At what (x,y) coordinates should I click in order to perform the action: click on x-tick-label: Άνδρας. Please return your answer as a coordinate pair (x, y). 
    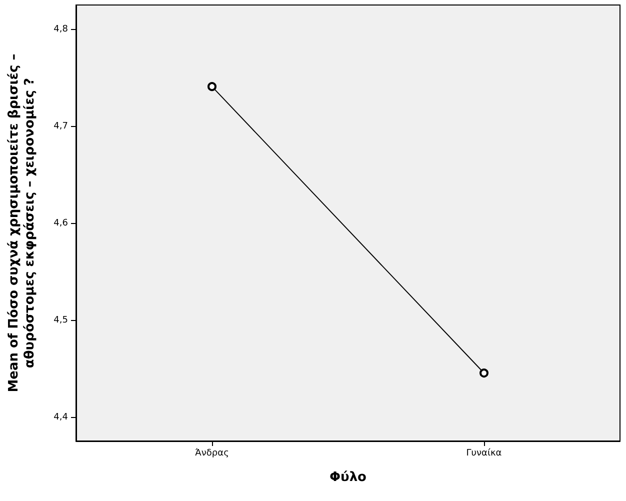
    Looking at the image, I should click on (212, 453).